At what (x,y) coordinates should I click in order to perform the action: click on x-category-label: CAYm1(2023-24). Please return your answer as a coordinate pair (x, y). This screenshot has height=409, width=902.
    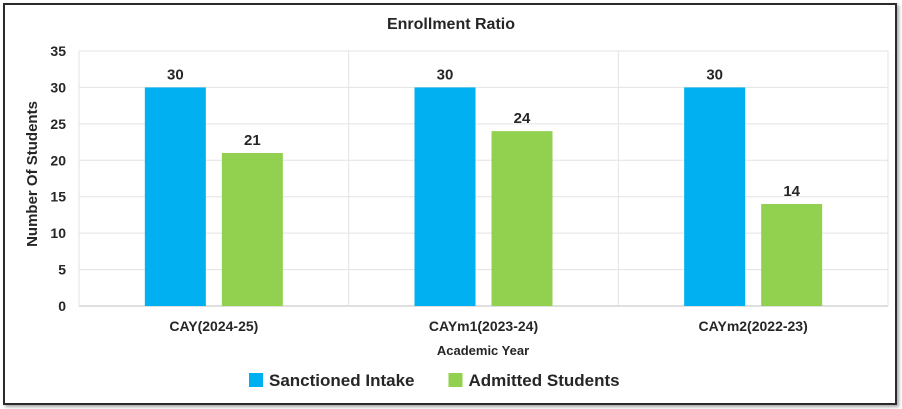
    Looking at the image, I should click on (483, 326).